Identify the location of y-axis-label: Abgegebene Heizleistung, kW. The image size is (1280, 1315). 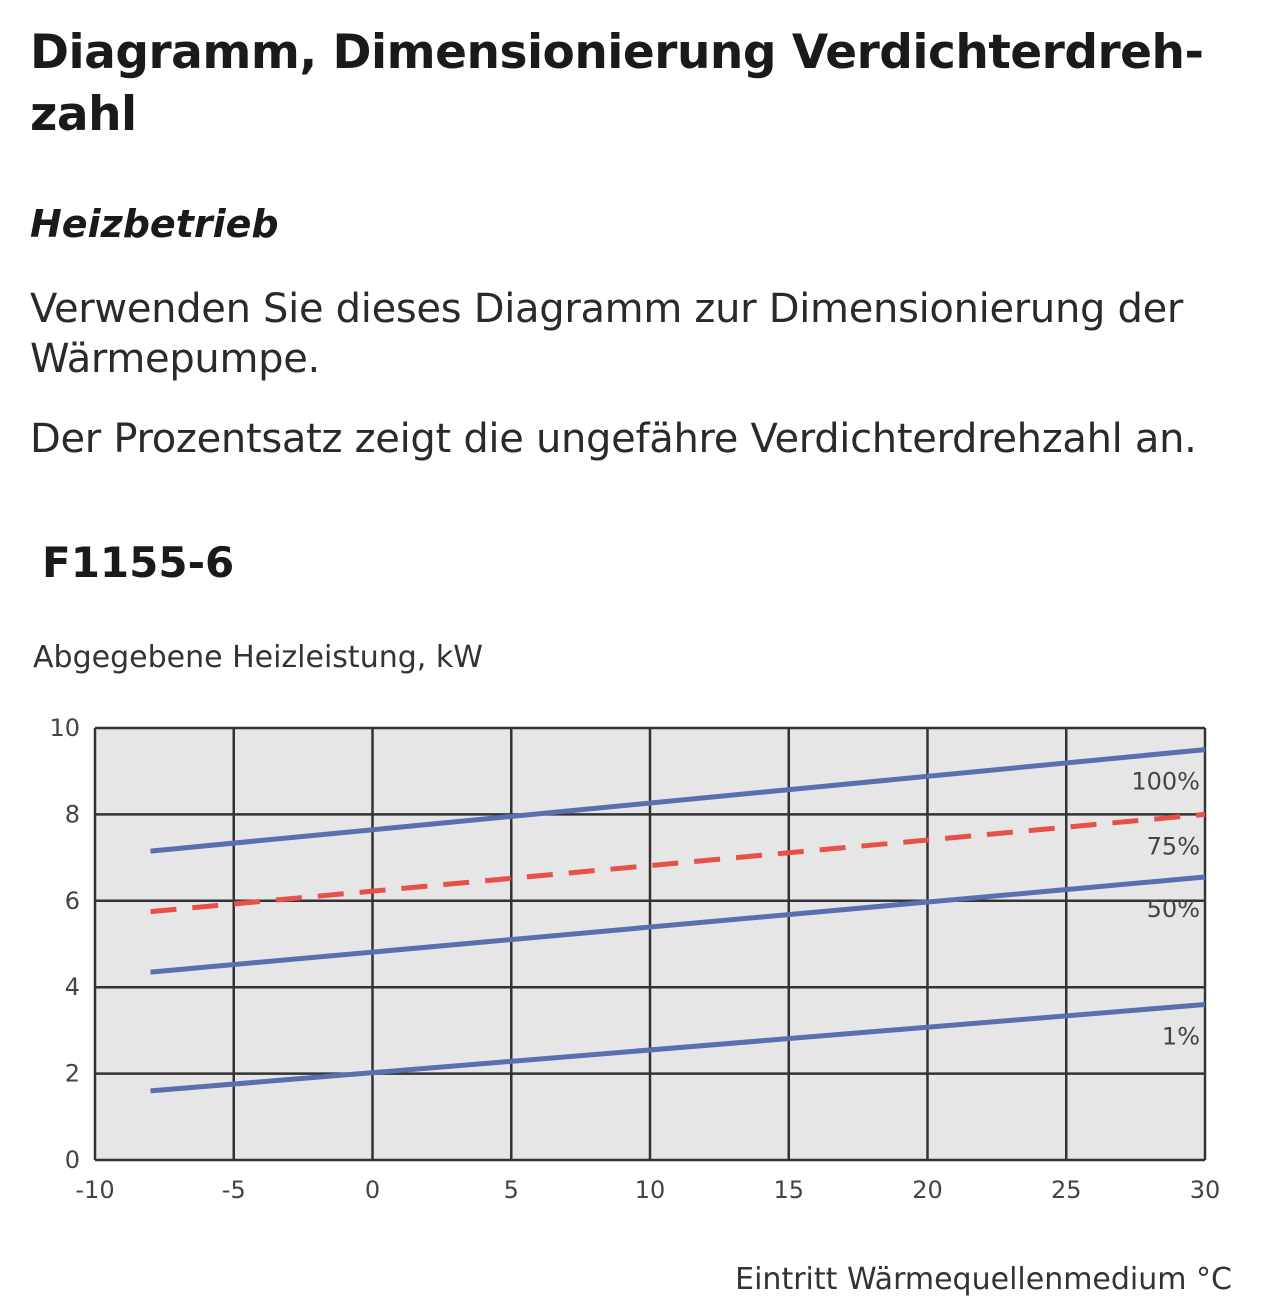
(258, 657).